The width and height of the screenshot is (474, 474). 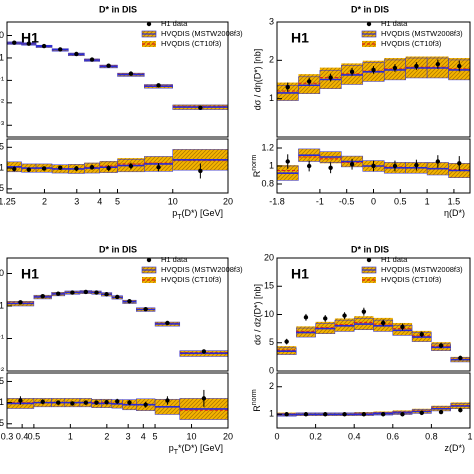 I want to click on y-tick-label: 0.5, so click(x=2, y=423).